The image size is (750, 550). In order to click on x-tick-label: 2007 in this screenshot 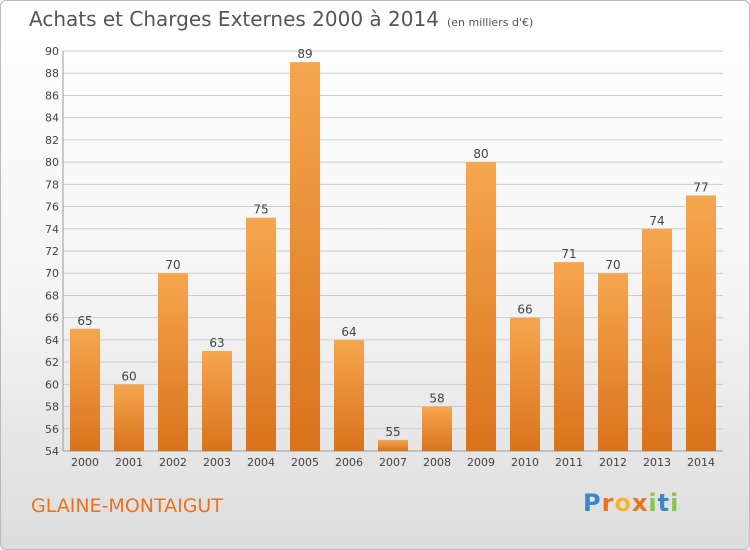, I will do `click(393, 462)`.